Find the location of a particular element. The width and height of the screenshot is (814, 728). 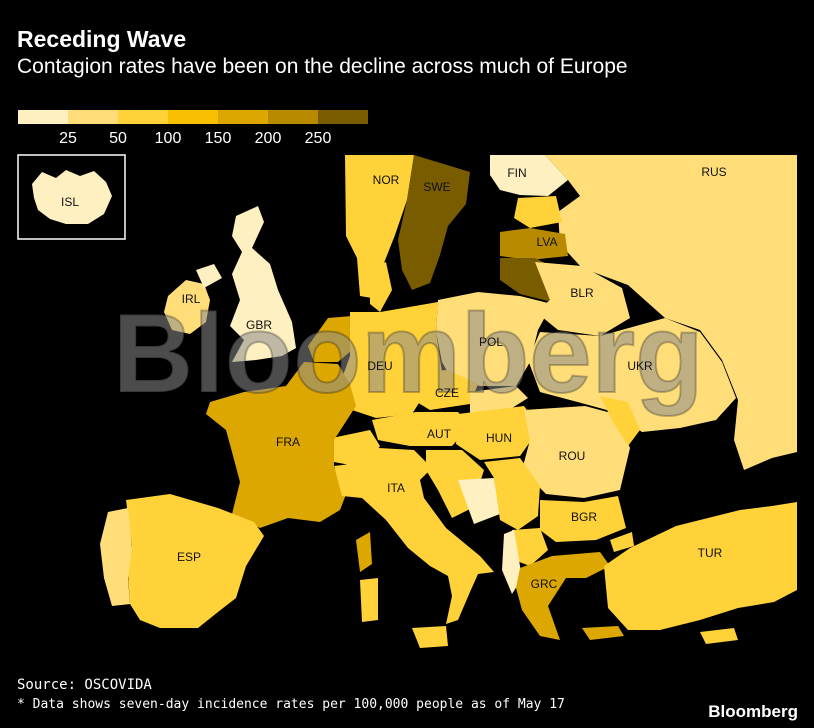

watermark: Bloomberg is located at coordinates (407, 353).